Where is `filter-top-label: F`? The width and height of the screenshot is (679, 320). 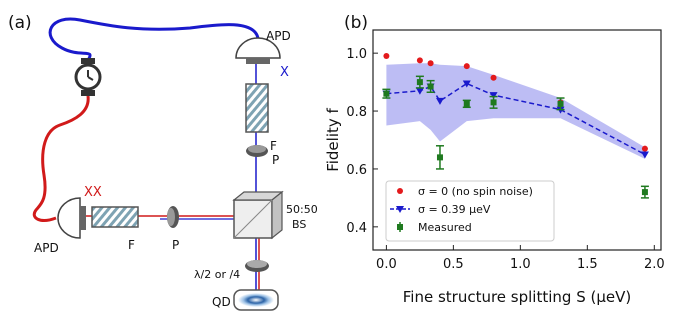 filter-top-label: F is located at coordinates (273, 146).